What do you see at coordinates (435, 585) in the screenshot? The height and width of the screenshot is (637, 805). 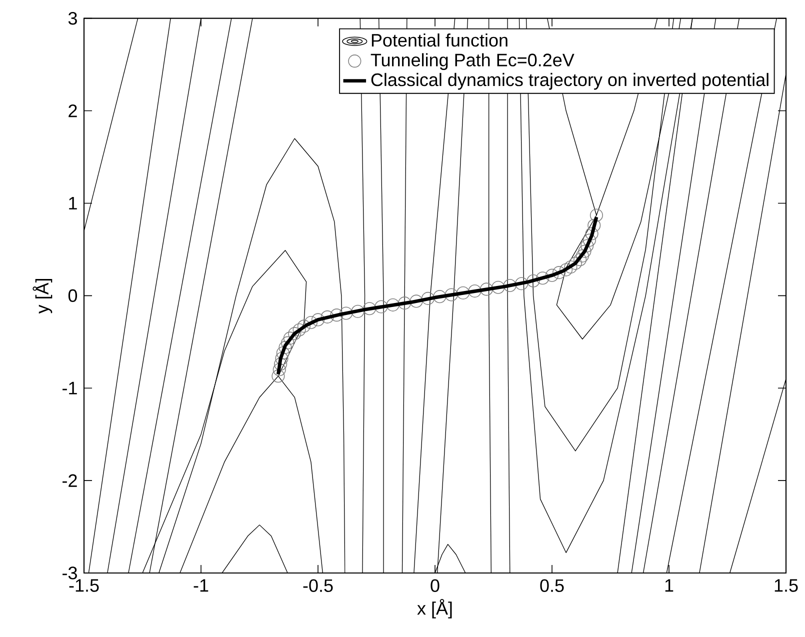 I see `x-tick-label: 0` at bounding box center [435, 585].